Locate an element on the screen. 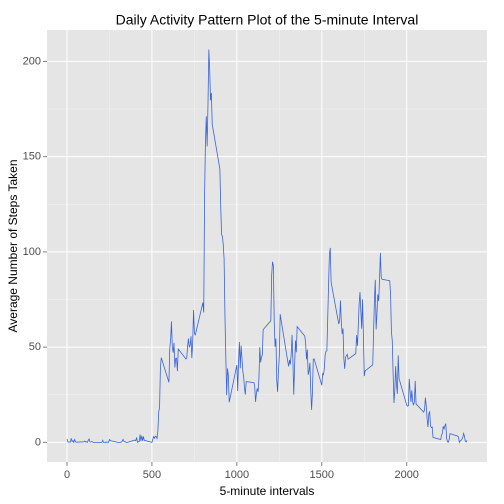 This screenshot has width=504, height=504. y-axis-title: Average Number of Steps Taken is located at coordinates (13, 246).